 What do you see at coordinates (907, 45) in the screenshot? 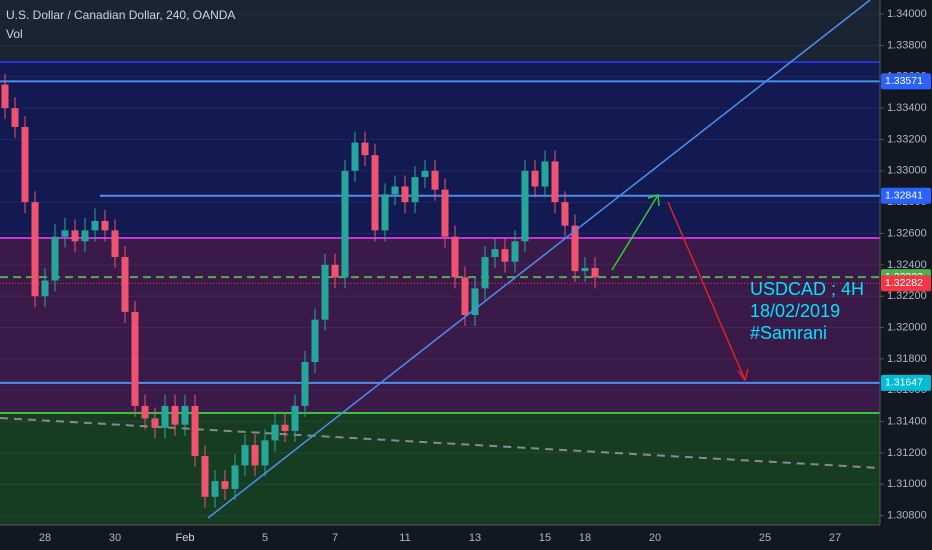
I see `y-tick-label: 1.33800` at bounding box center [907, 45].